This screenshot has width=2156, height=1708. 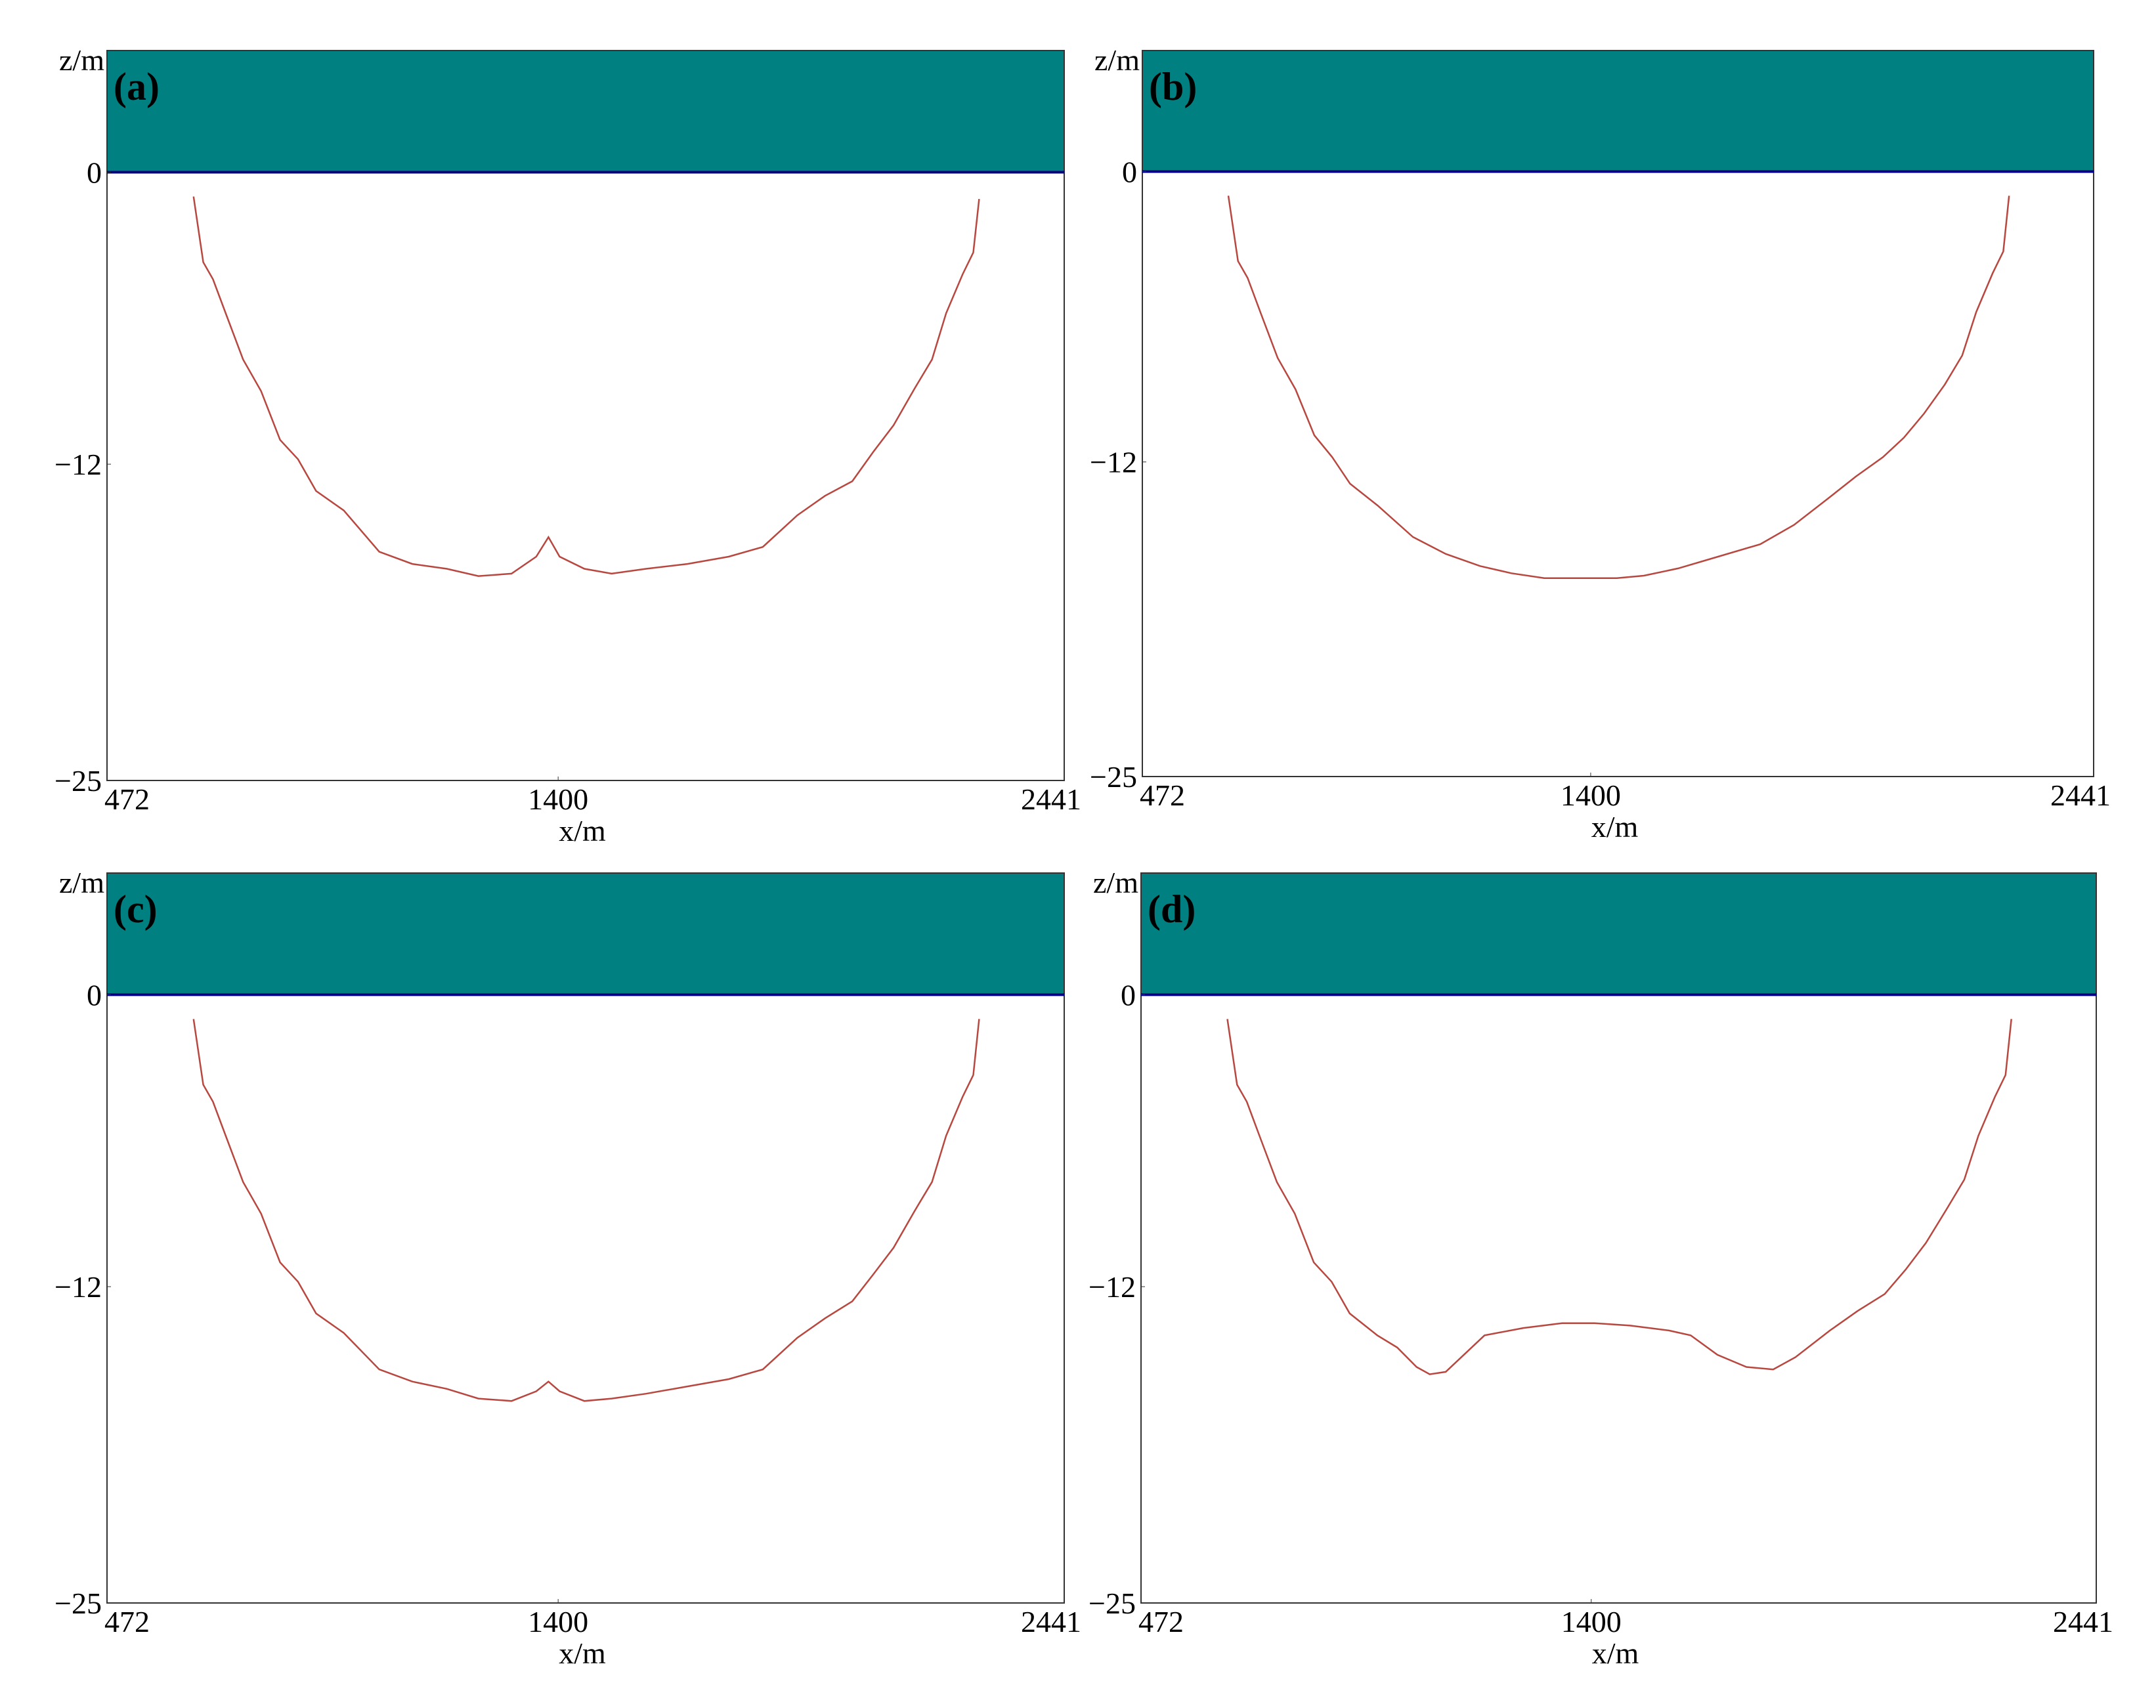 I want to click on panel-label: (a), so click(x=137, y=86).